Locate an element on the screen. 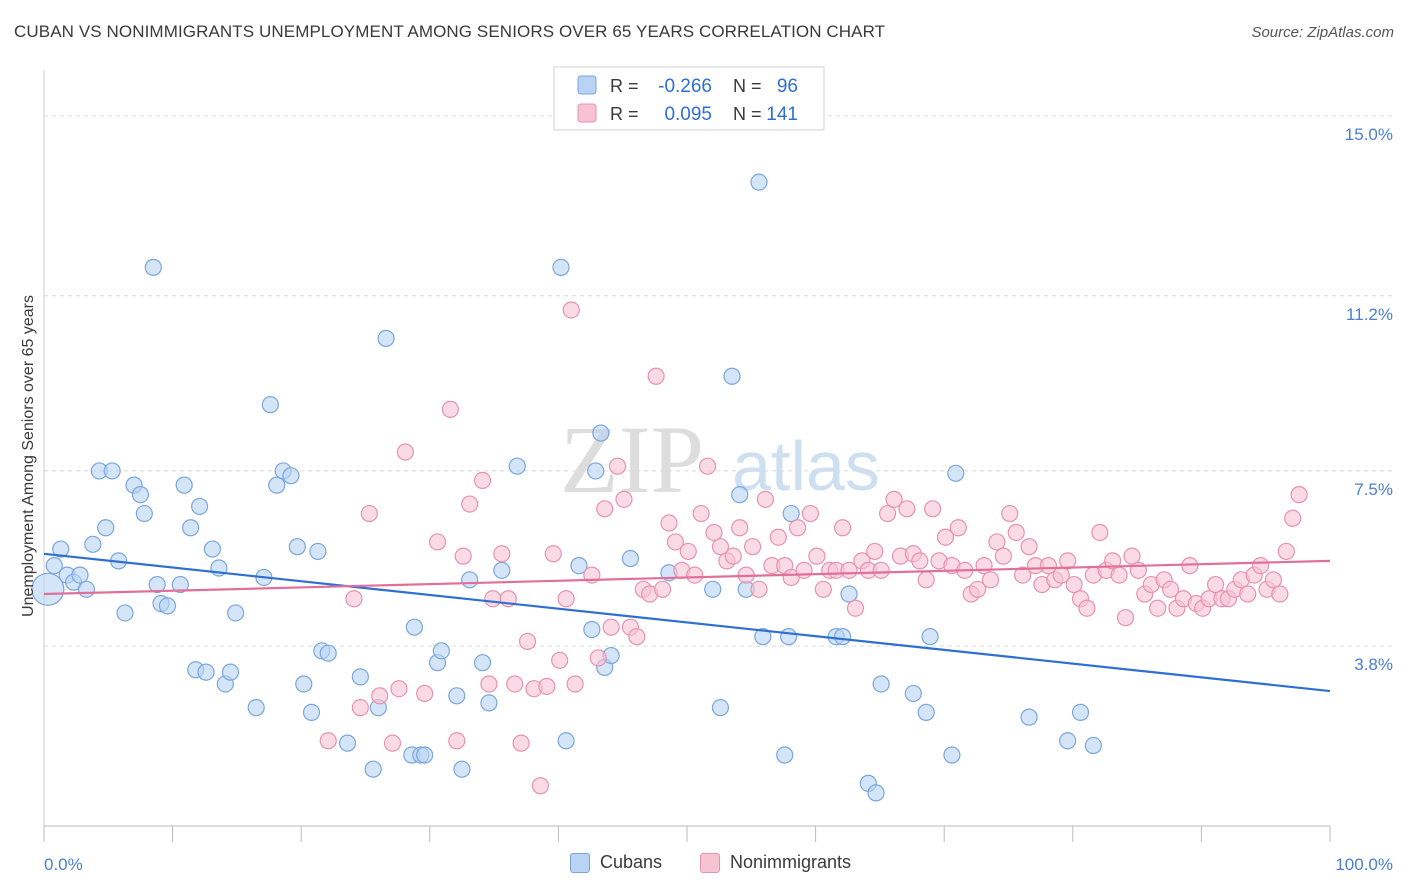  bottom-legend-label-nonimmigrants: Nonimmigrants is located at coordinates (791, 862).